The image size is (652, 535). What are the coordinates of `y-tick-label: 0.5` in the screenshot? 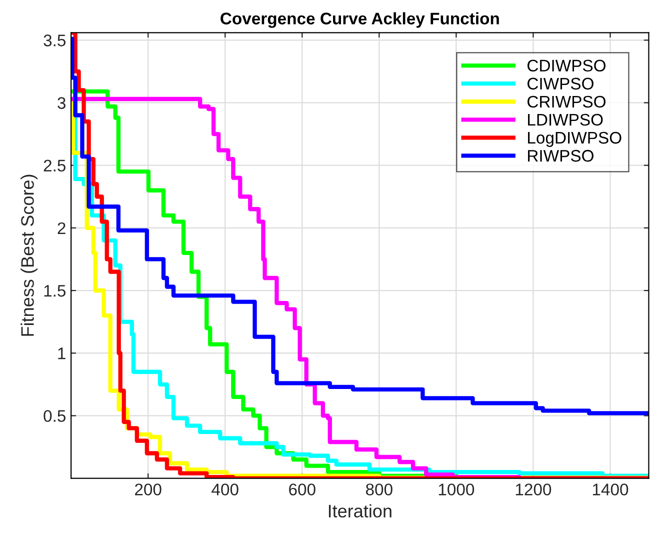 It's located at (55, 416).